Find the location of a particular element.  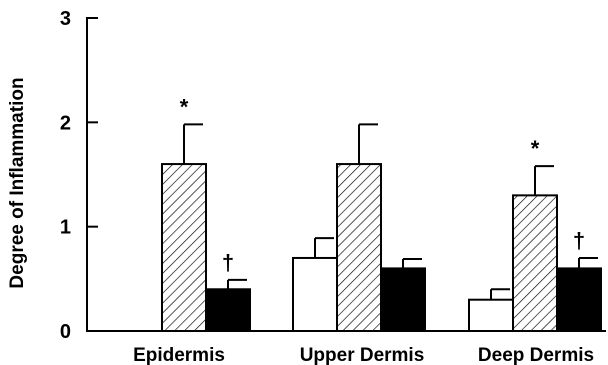

category-label: Deep Dermis is located at coordinates (536, 355).